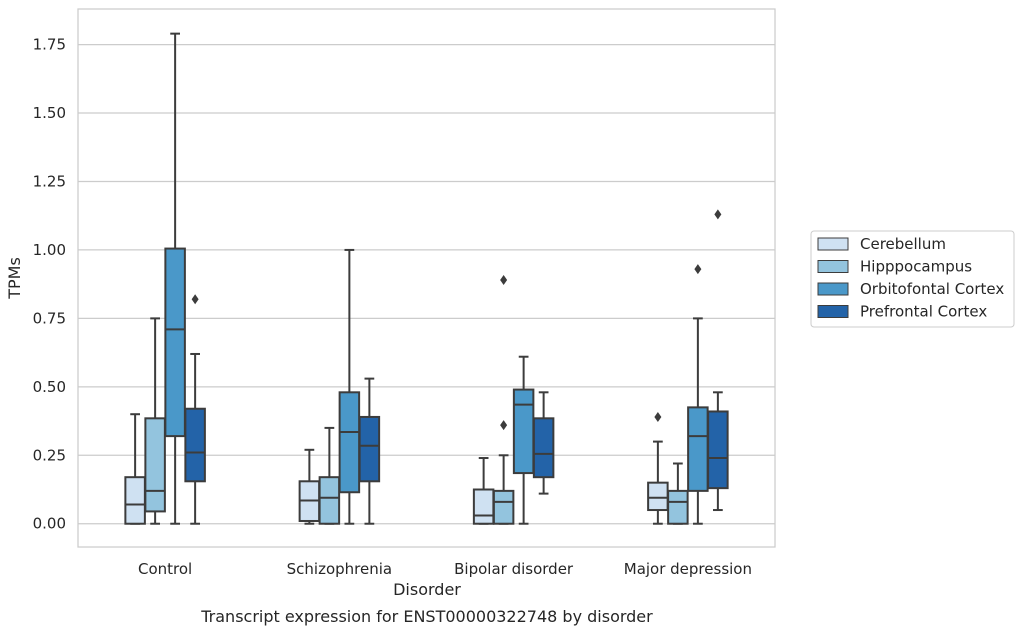 The width and height of the screenshot is (1023, 638). Describe the element at coordinates (49, 455) in the screenshot. I see `y-tick-label: 0.25` at that location.